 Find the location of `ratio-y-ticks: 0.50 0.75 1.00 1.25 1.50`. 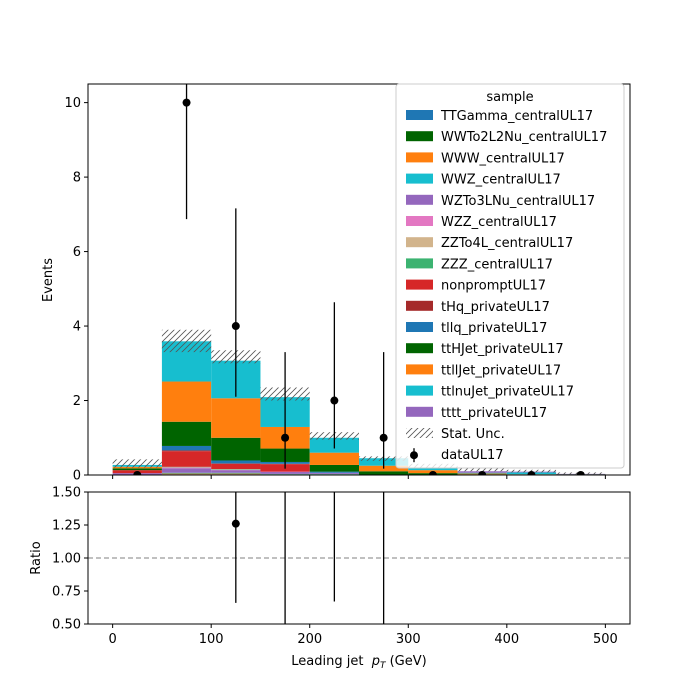

ratio-y-ticks: 0.50 0.75 1.00 1.25 1.50 is located at coordinates (70, 559).